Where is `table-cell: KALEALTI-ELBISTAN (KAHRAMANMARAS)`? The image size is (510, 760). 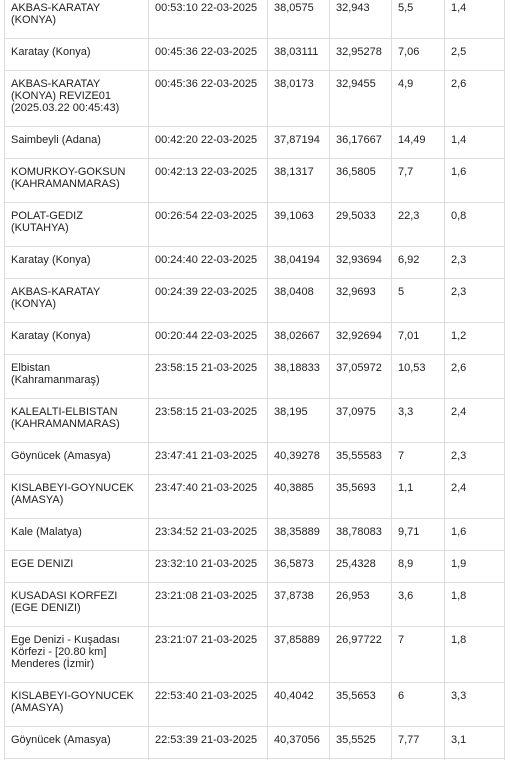
table-cell: KALEALTI-ELBISTAN (KAHRAMANMARAS) is located at coordinates (76, 420).